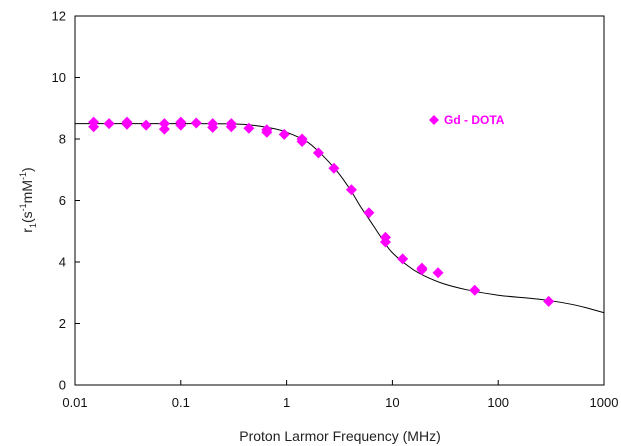 This screenshot has width=621, height=446. What do you see at coordinates (62, 200) in the screenshot?
I see `y-tick-label: 6` at bounding box center [62, 200].